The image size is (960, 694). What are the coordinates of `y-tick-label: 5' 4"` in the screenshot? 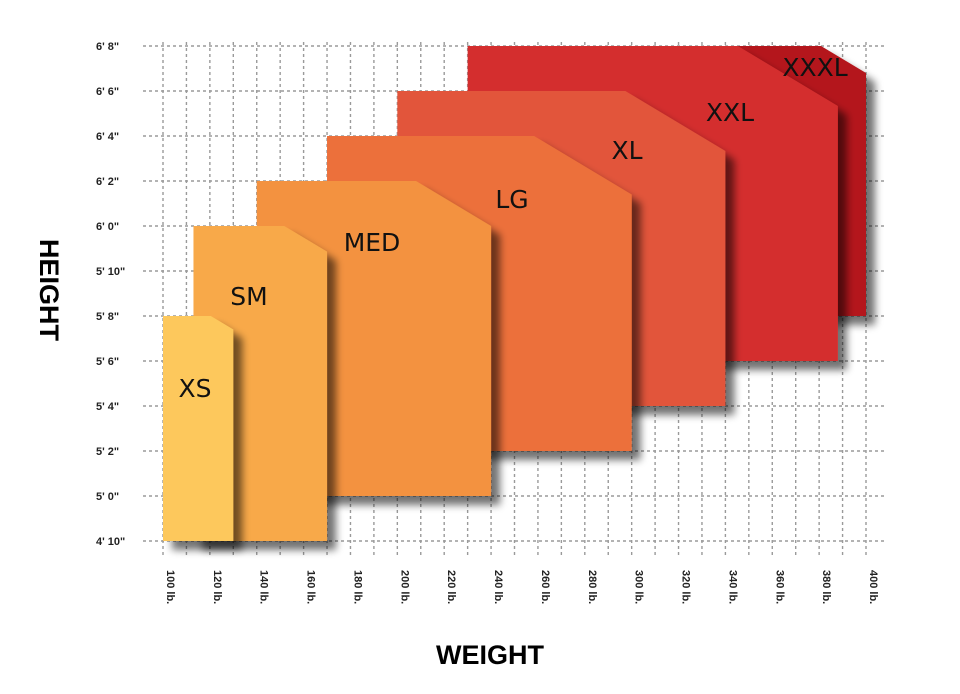 It's located at (107, 407).